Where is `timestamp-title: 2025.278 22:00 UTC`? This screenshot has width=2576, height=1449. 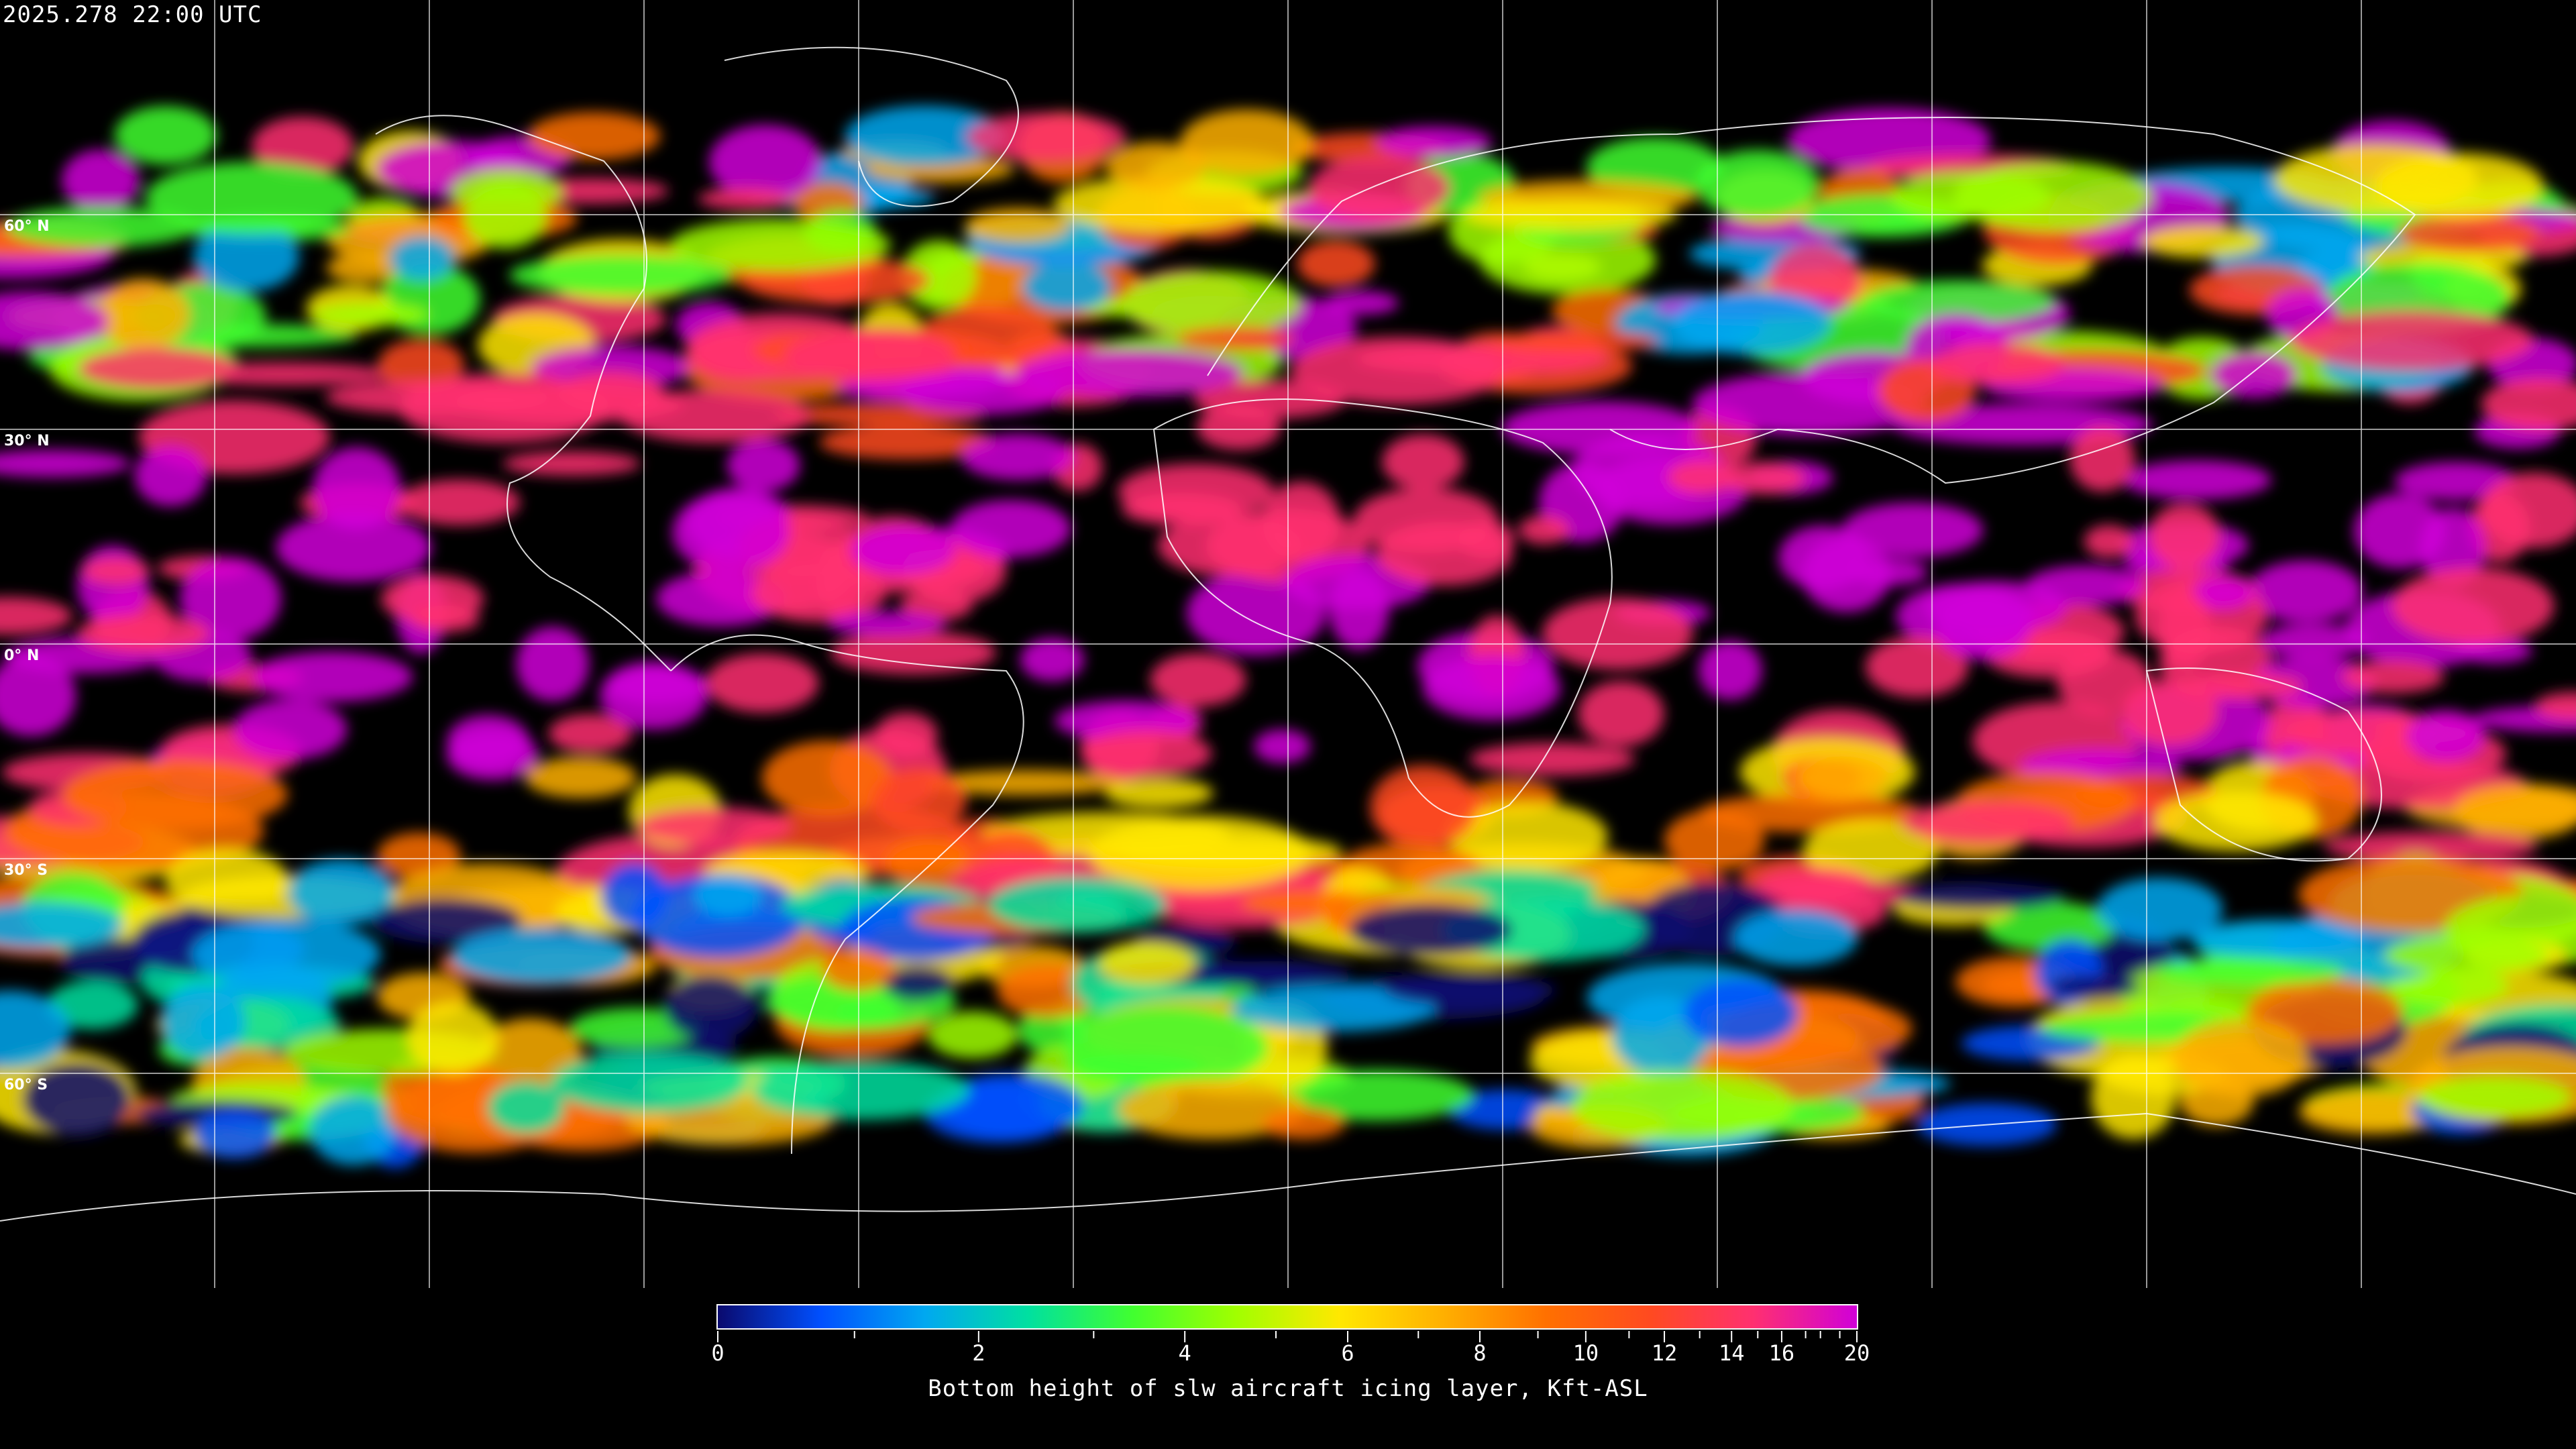 timestamp-title: 2025.278 22:00 UTC is located at coordinates (132, 14).